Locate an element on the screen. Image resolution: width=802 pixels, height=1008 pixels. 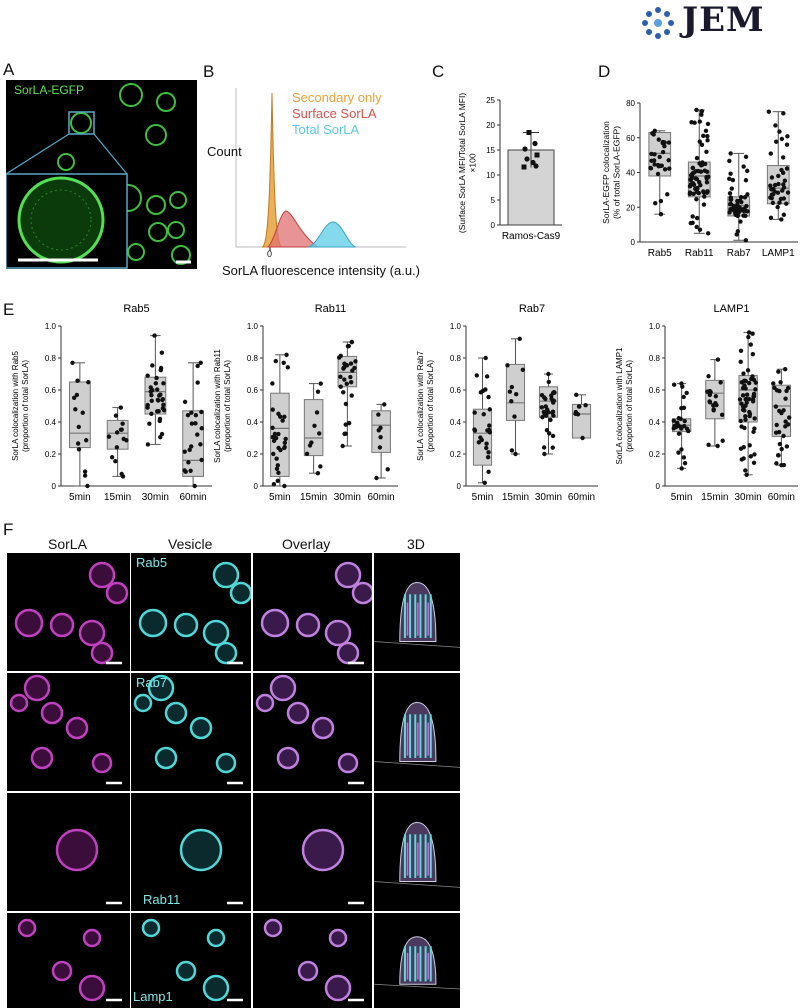
d-ytick-label: 60 is located at coordinates (630, 138).